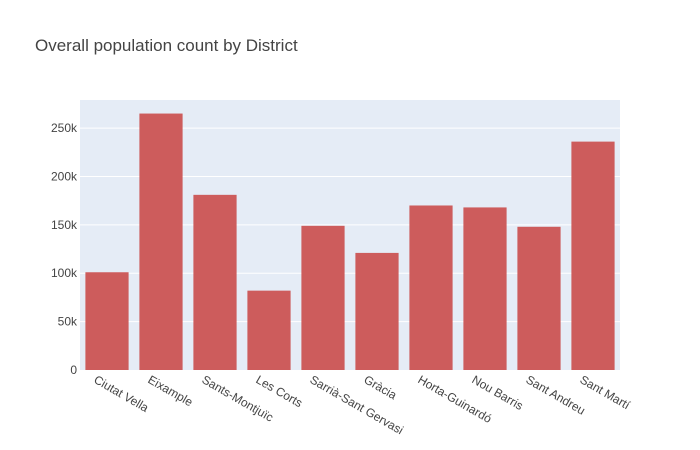 The width and height of the screenshot is (700, 450). I want to click on y-tick-label: 150k, so click(64, 225).